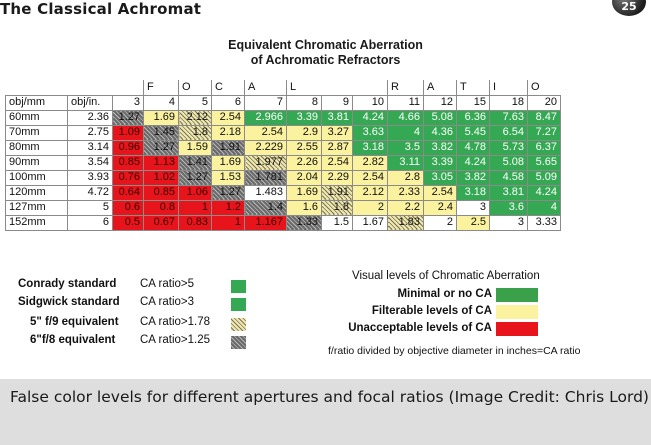  Describe the element at coordinates (36, 222) in the screenshot. I see `row-obj-mm: 152mm` at that location.